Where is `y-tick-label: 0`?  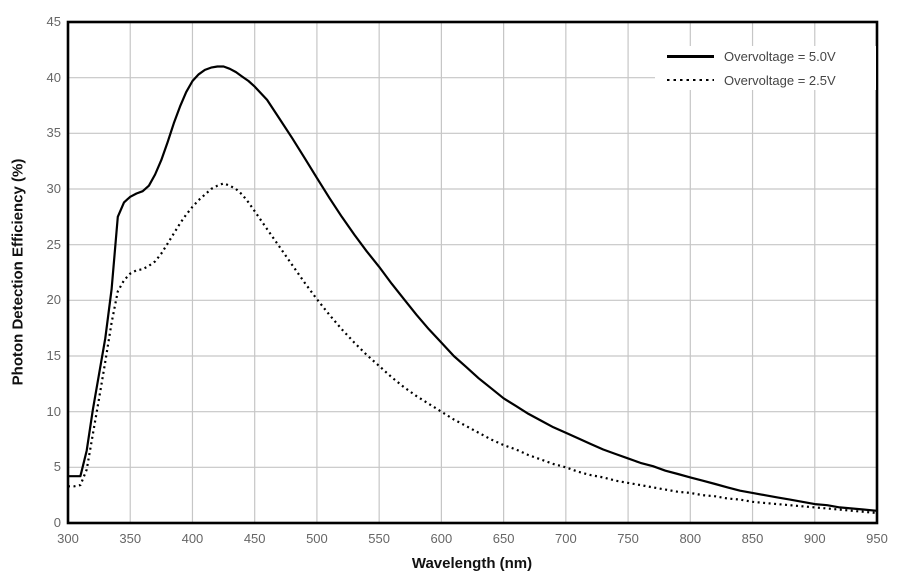
y-tick-label: 0 is located at coordinates (57, 522).